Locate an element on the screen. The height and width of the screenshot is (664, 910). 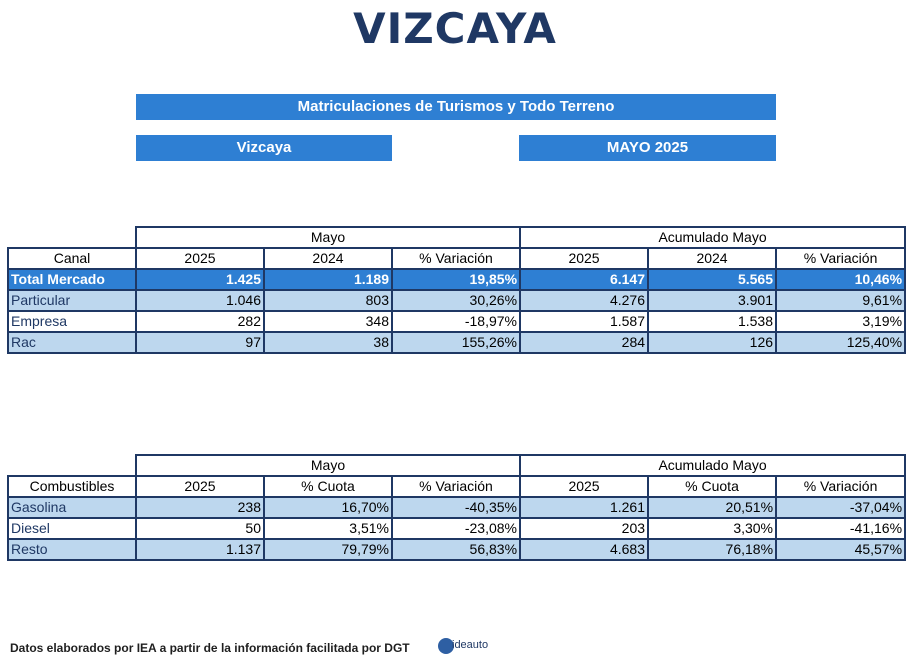
row-label: Gasolina is located at coordinates (72, 507).